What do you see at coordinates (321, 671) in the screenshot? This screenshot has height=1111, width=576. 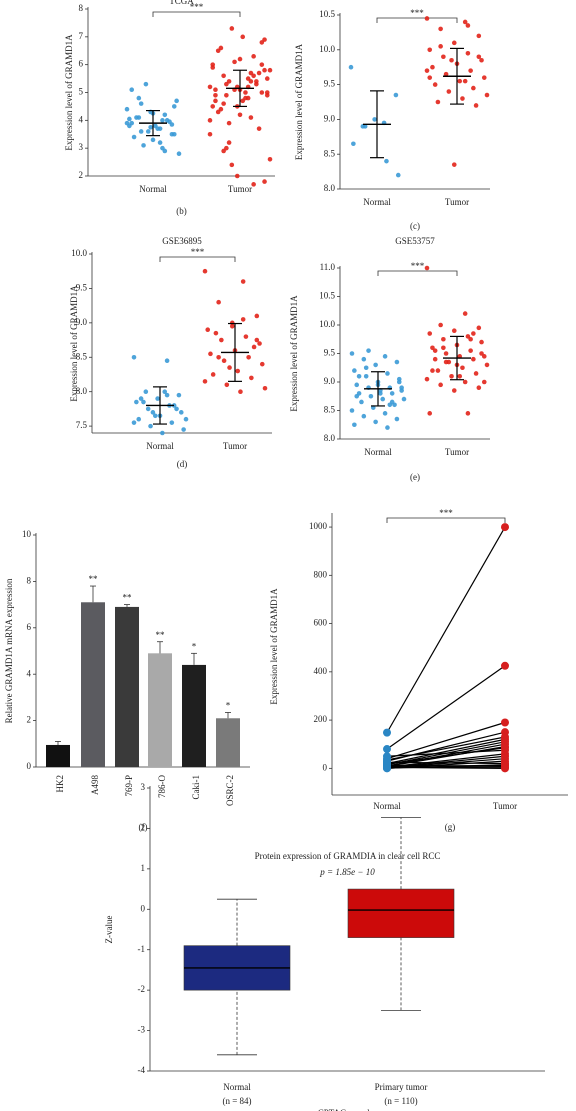 I see `y-tick-label: 400` at bounding box center [321, 671].